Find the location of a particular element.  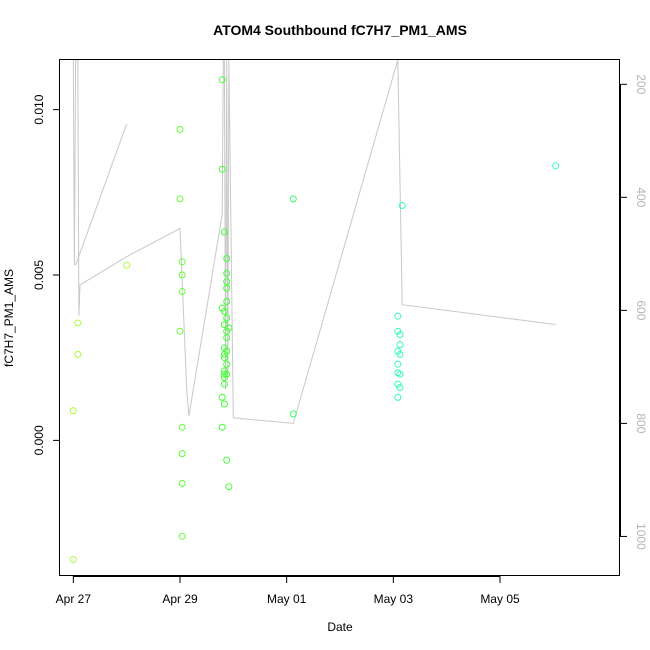

y-axis: 0.000 0.005 0.010 is located at coordinates (46, 274).